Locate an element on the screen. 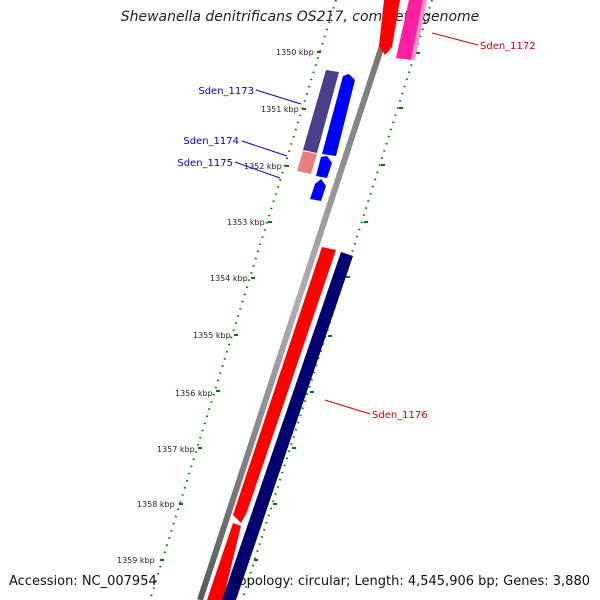 This screenshot has height=600, width=600. gene-sden-1172-cds-red is located at coordinates (389, 27).